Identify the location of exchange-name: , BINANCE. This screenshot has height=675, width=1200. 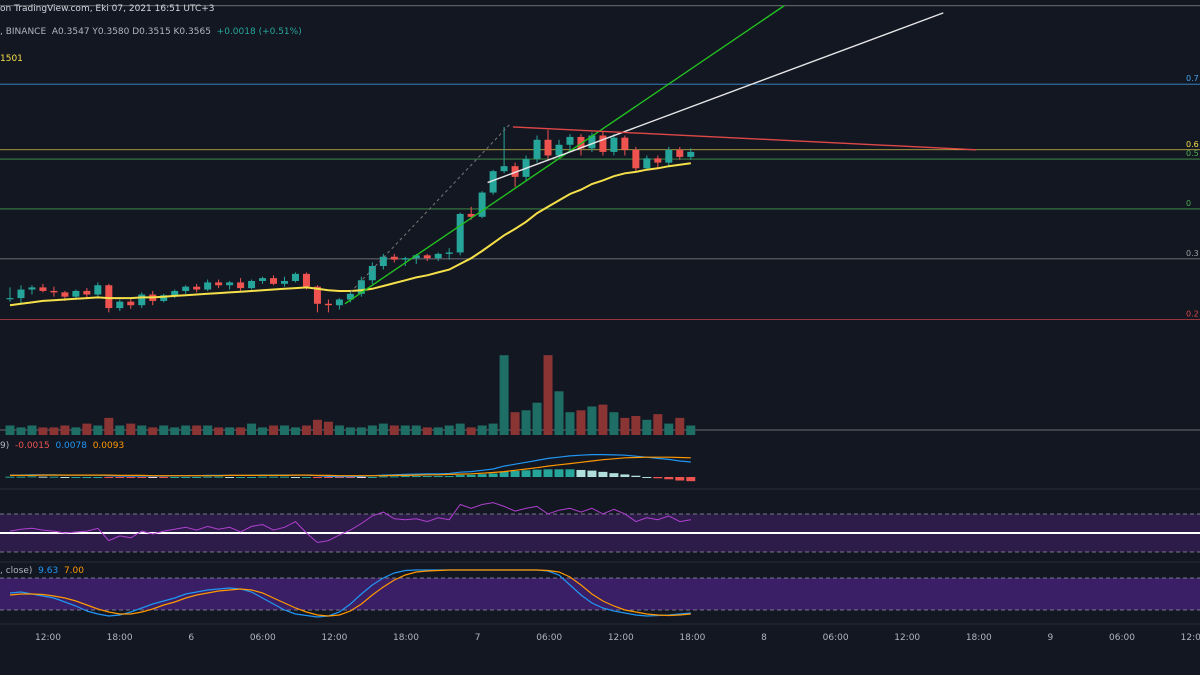
(23, 32).